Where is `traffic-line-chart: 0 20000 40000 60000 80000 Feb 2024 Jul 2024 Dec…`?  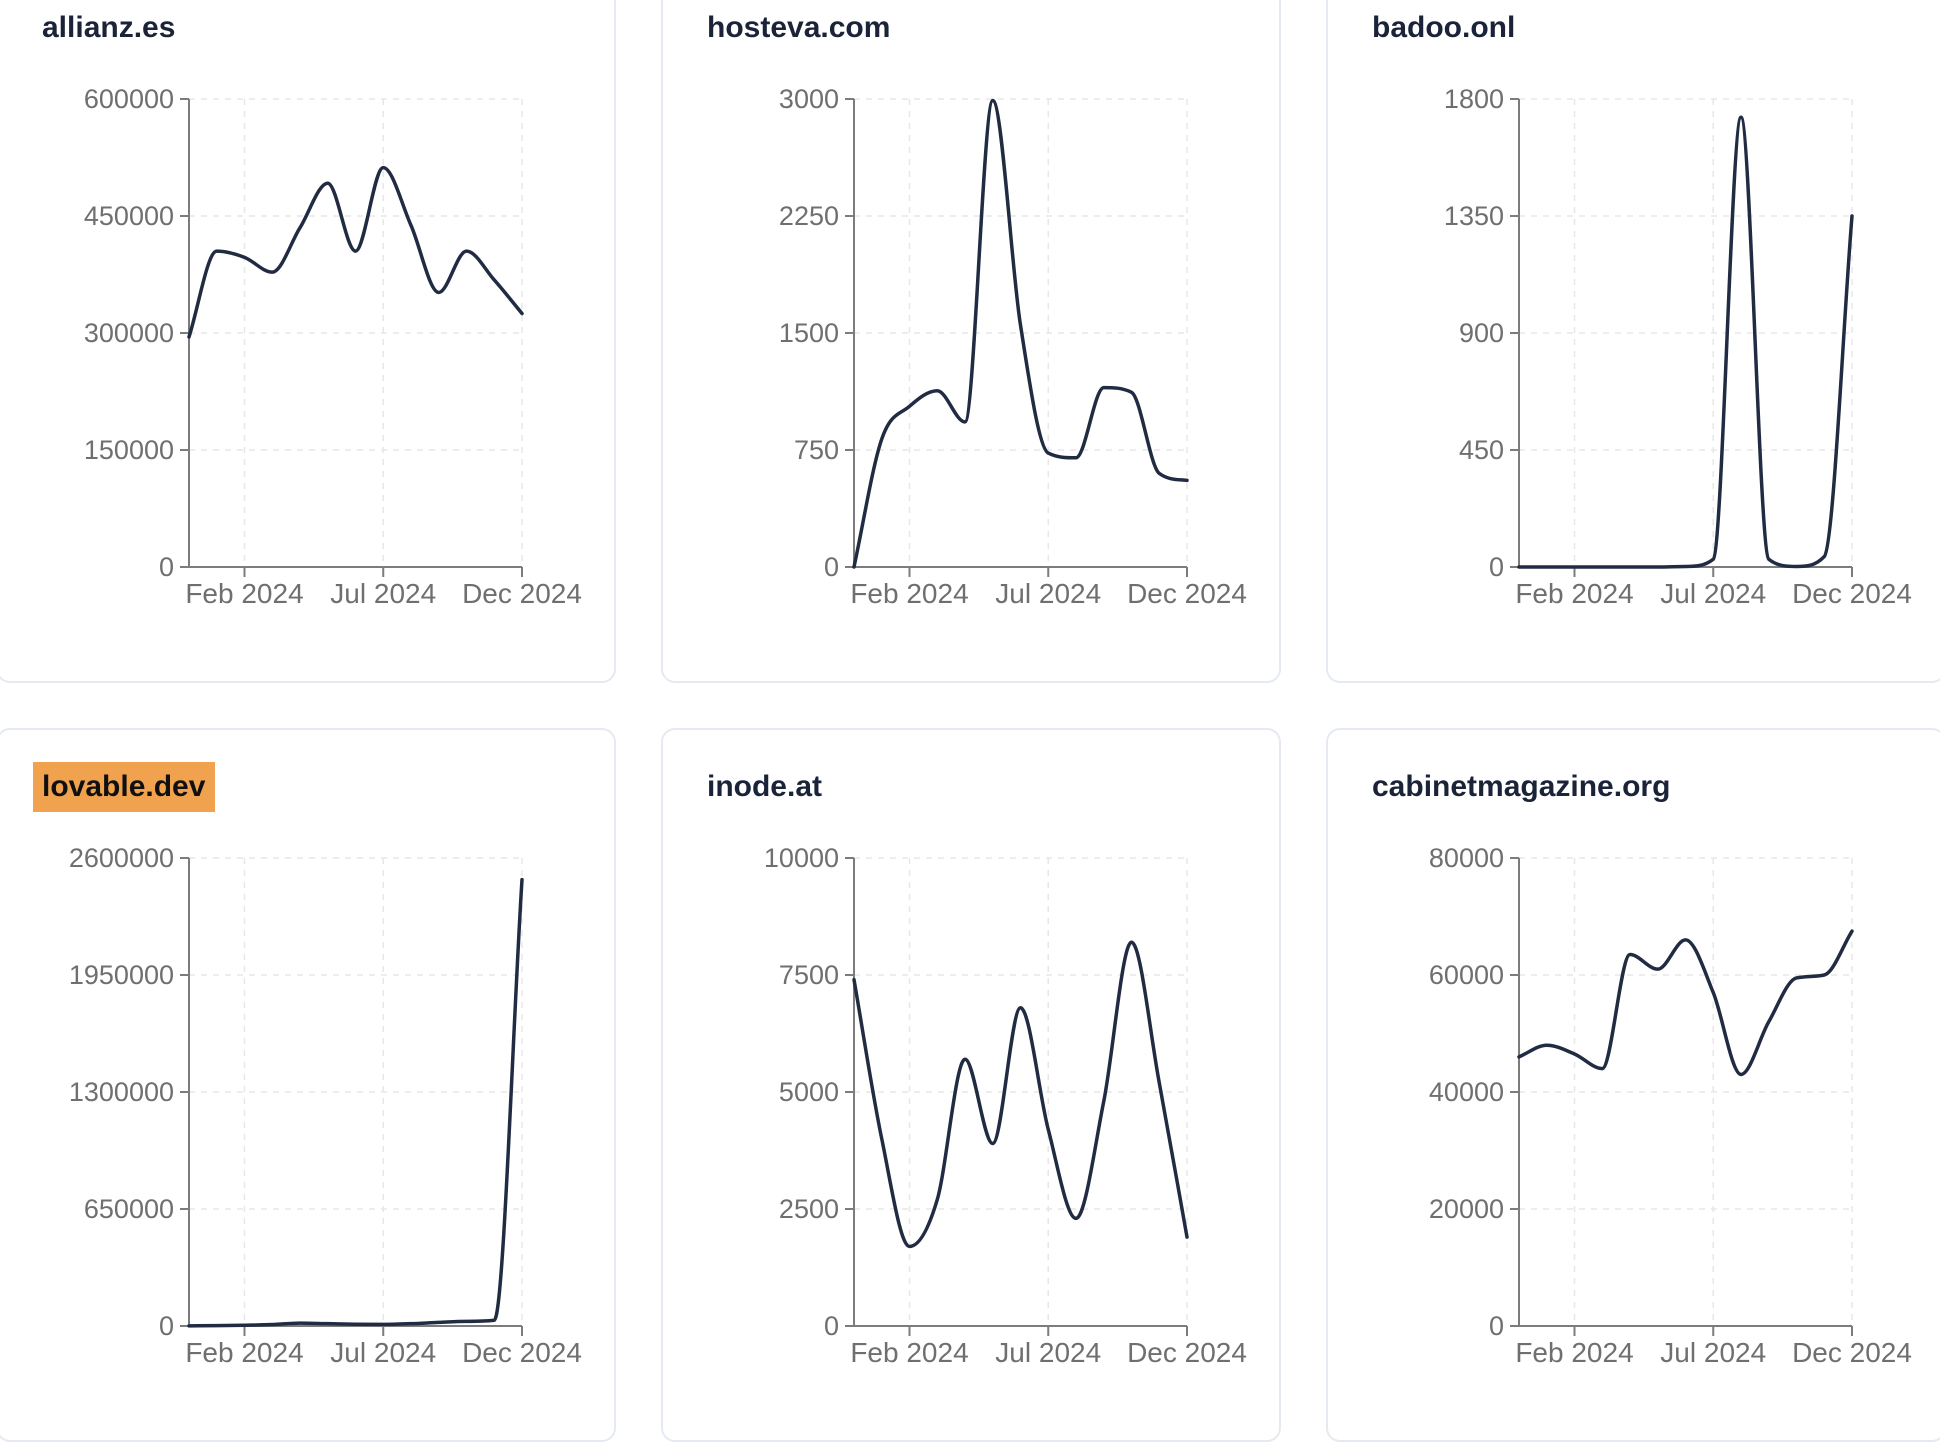 traffic-line-chart: 0 20000 40000 60000 80000 Feb 2024 Jul 2024 Dec… is located at coordinates (1670, 1105).